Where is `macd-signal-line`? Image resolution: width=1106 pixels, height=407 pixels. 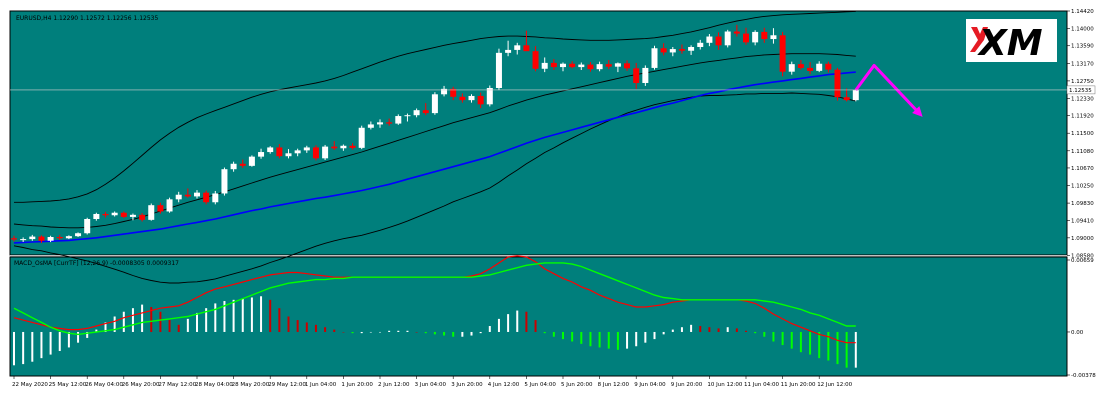 macd-signal-line is located at coordinates (434, 299).